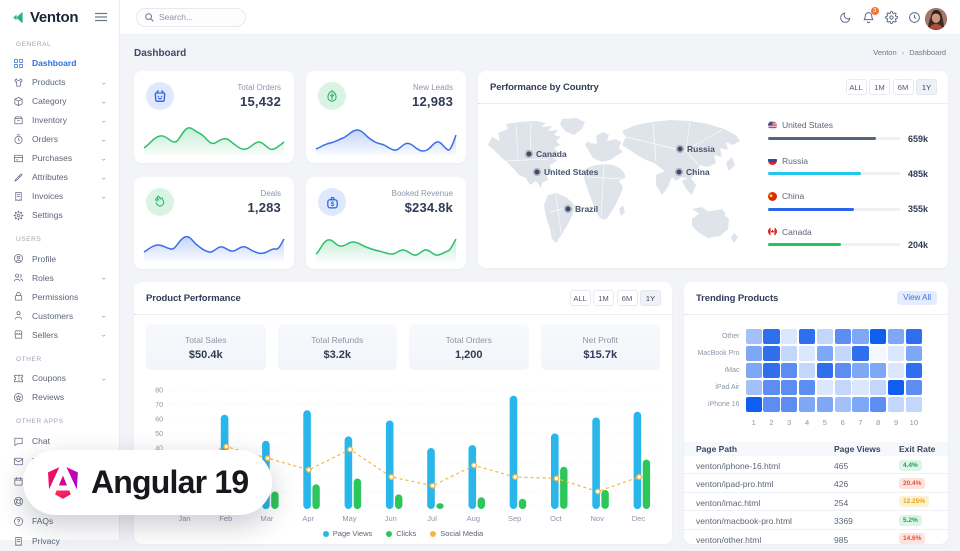 Image resolution: width=960 pixels, height=551 pixels. What do you see at coordinates (349, 518) in the screenshot?
I see `svg-text: May` at bounding box center [349, 518].